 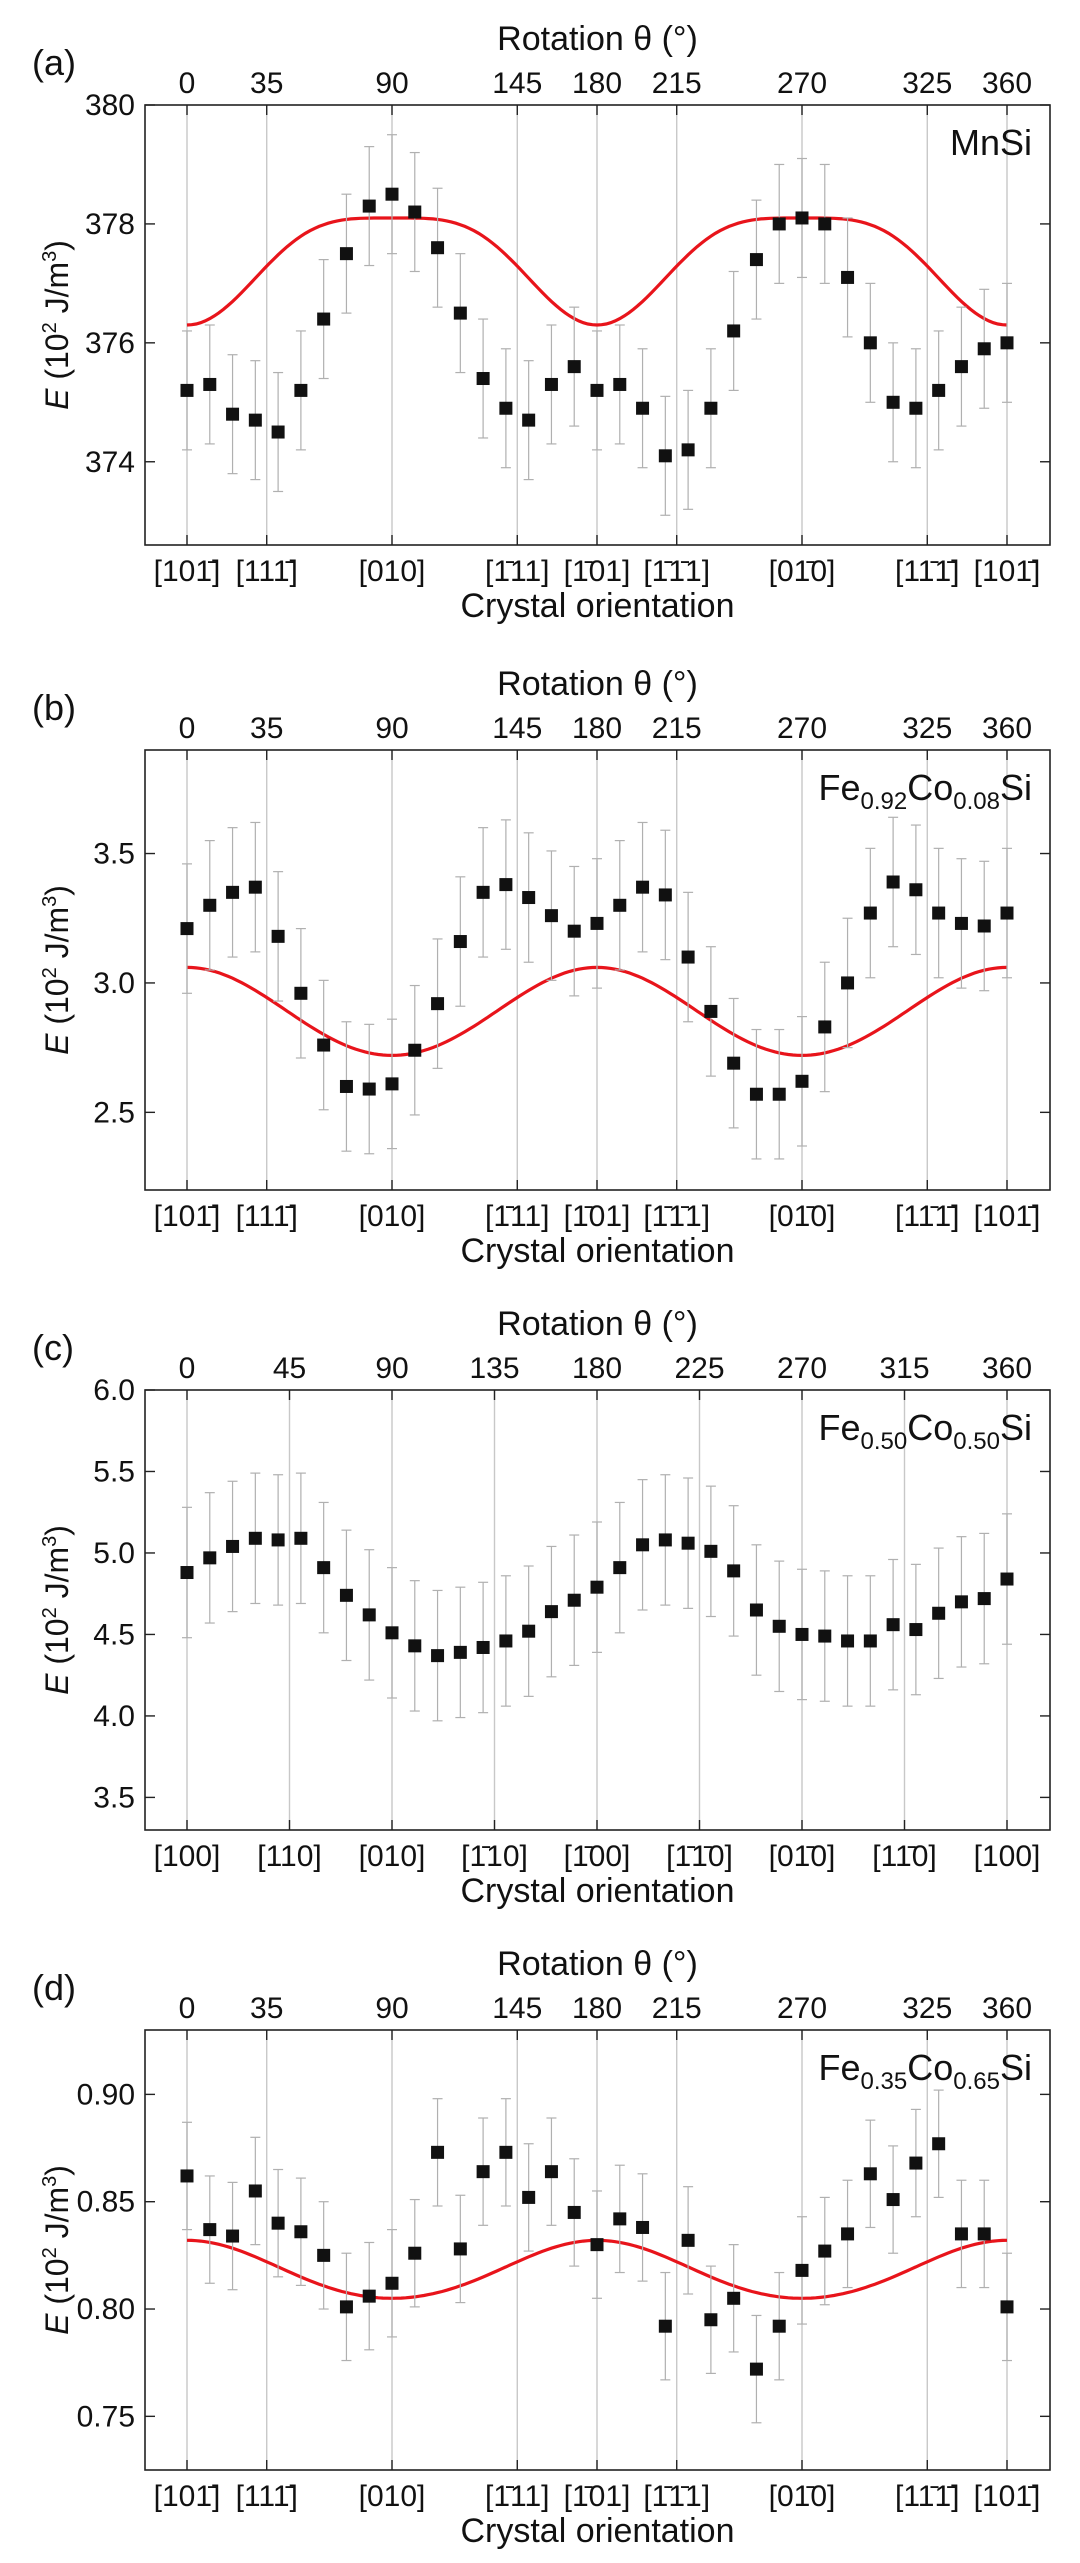 I want to click on x-axis-title: Crystal orientation, so click(x=597, y=2531).